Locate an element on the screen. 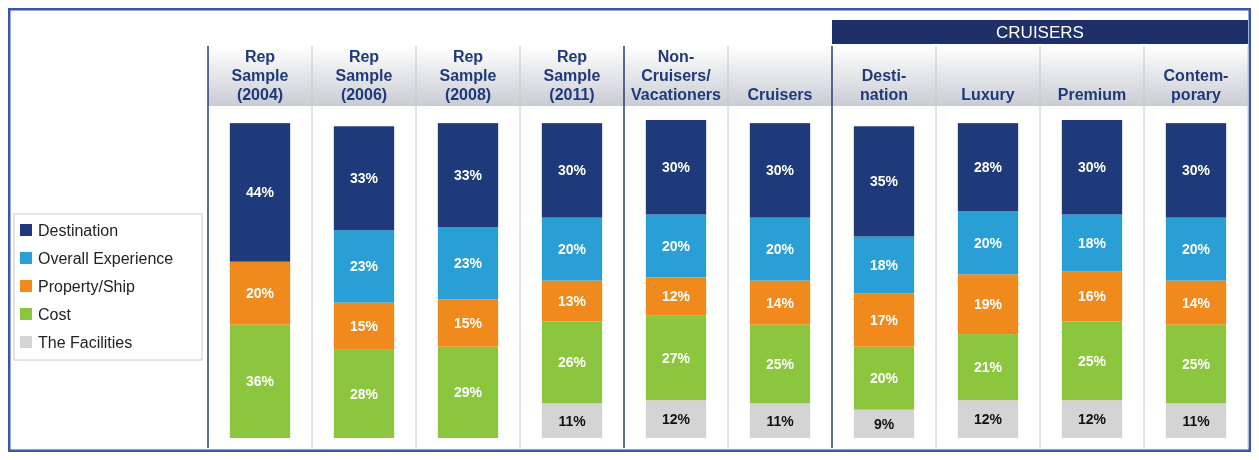 This screenshot has height=460, width=1259. x-tick-label: Rep Sample (2008) is located at coordinates (468, 75).